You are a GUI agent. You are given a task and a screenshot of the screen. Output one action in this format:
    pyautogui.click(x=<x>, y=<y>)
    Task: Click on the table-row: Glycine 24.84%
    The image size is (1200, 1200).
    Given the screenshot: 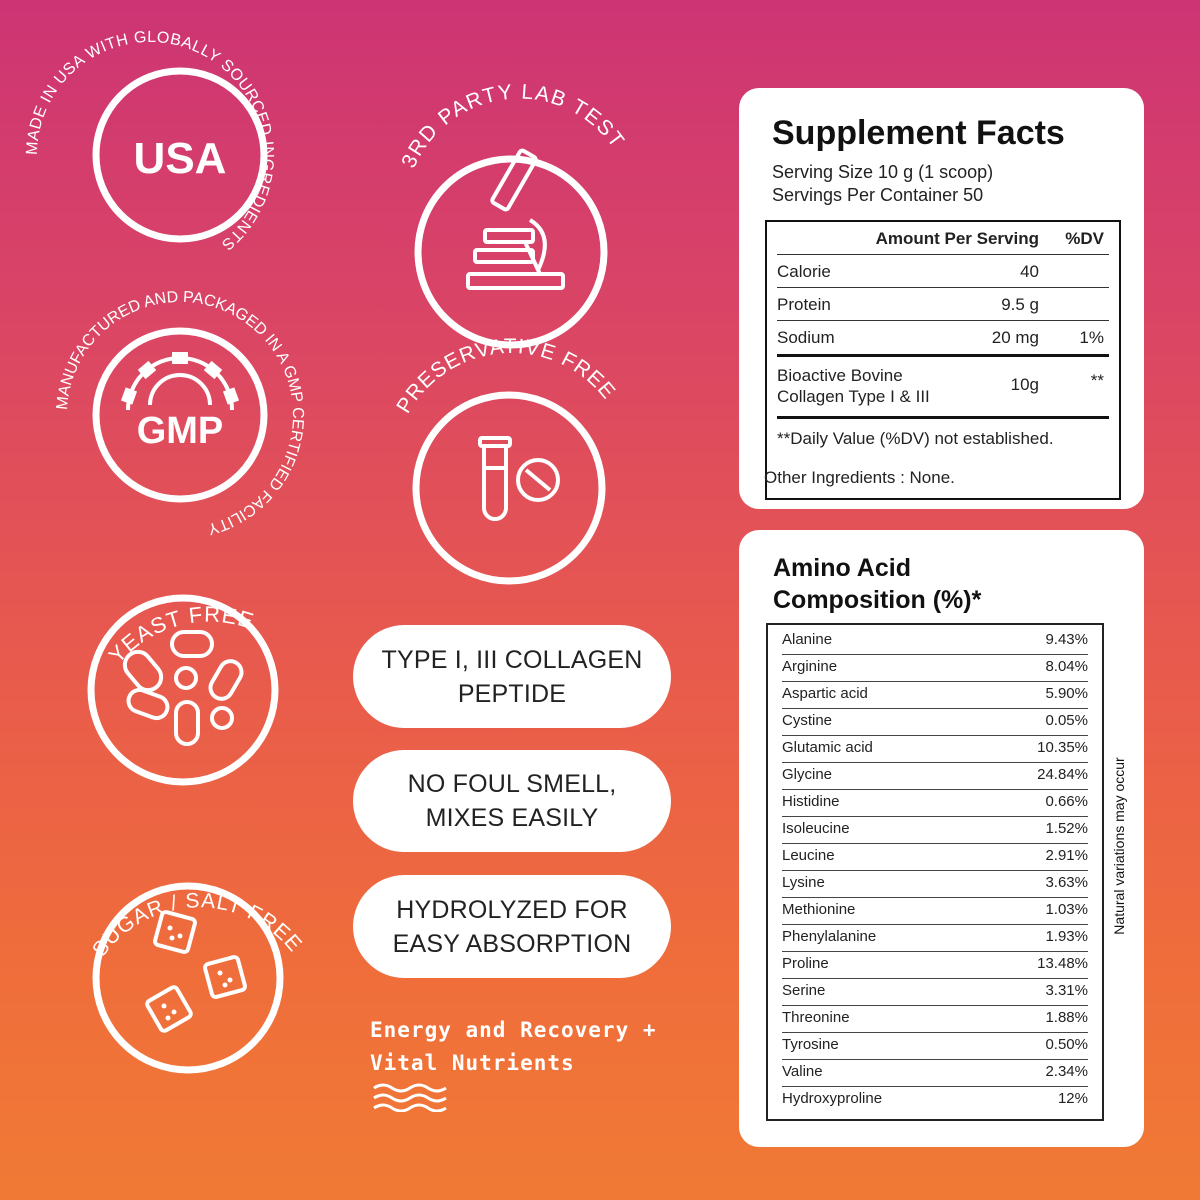 What is the action you would take?
    pyautogui.click(x=935, y=776)
    